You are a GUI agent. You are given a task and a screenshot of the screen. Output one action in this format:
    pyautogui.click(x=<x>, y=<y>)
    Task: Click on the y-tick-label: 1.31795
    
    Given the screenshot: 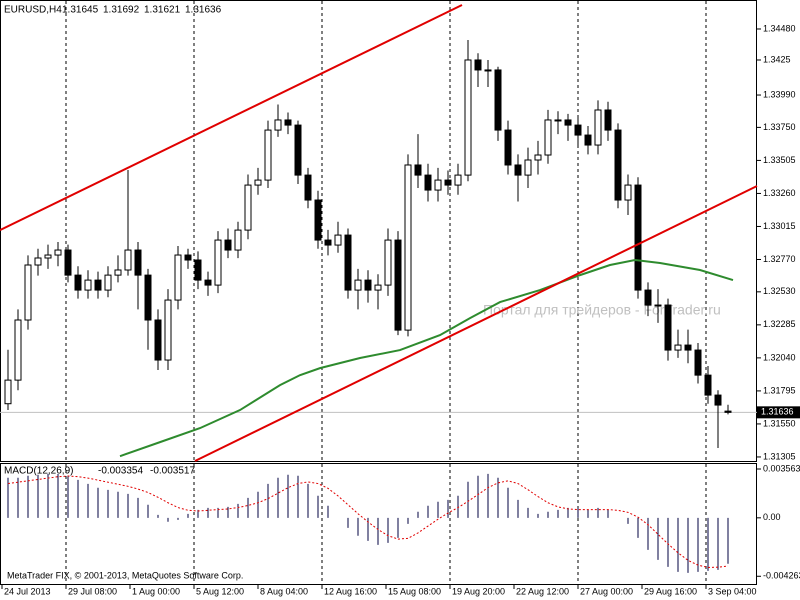 What is the action you would take?
    pyautogui.click(x=779, y=390)
    